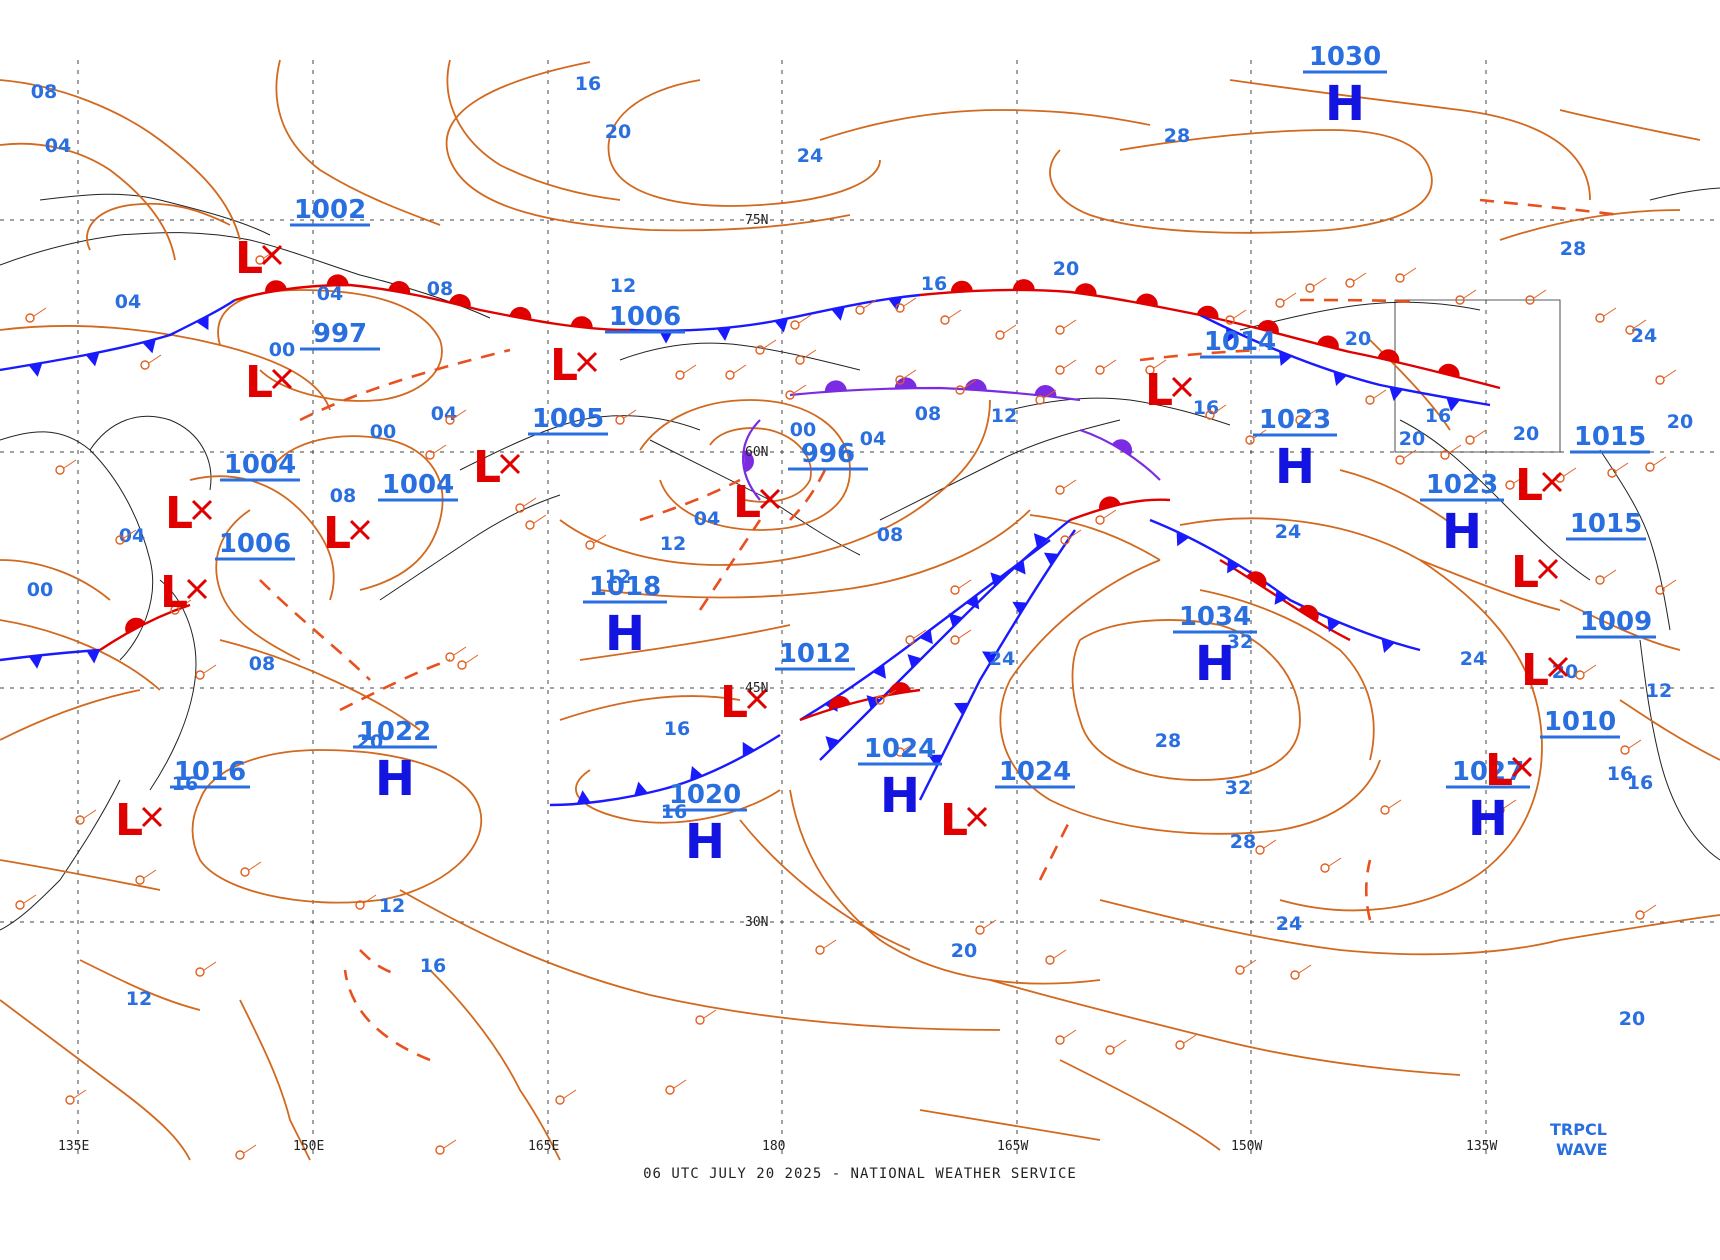 The width and height of the screenshot is (1720, 1260). I want to click on tropical-wave-label-2: WAVE, so click(1582, 1149).